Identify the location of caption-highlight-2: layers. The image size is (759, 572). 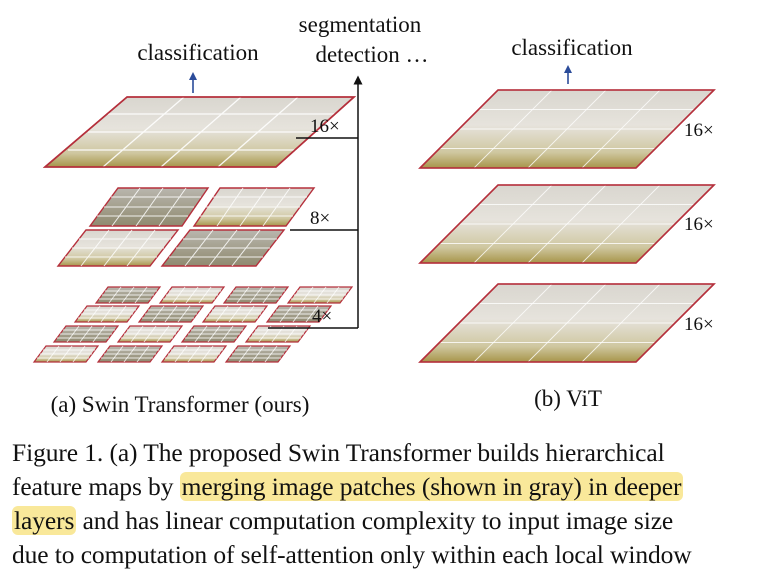
(44, 520).